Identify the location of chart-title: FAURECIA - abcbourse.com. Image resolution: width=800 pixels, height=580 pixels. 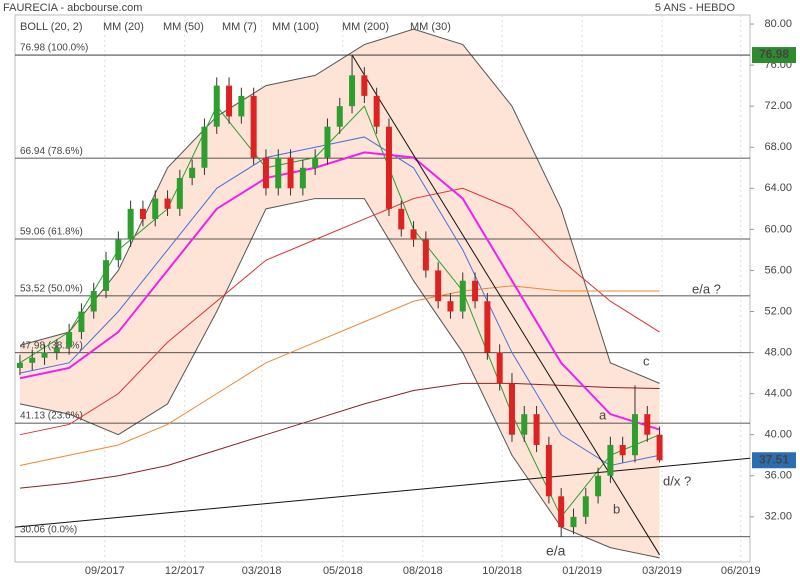
(72, 8).